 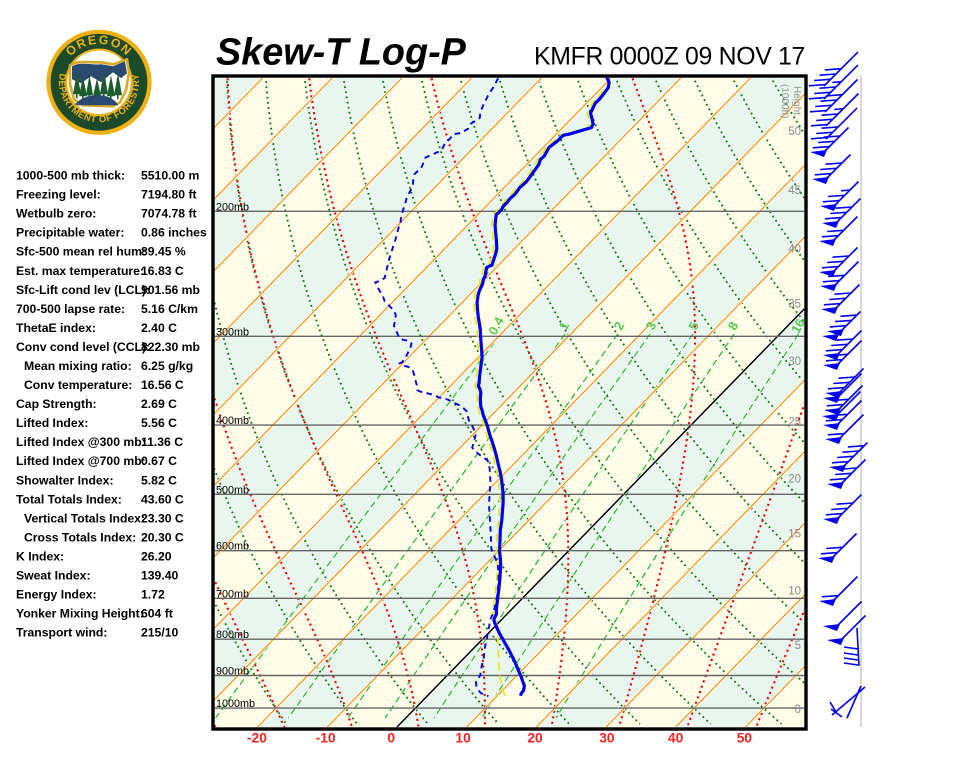 What do you see at coordinates (65, 480) in the screenshot?
I see `svg-text: Showalter Index:` at bounding box center [65, 480].